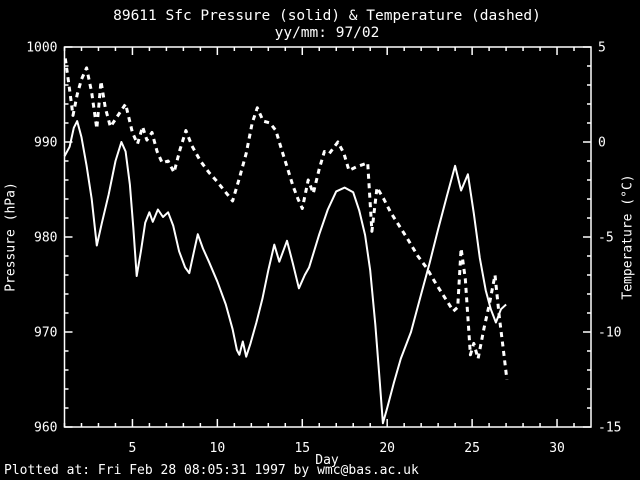 The image size is (640, 480). What do you see at coordinates (45, 143) in the screenshot?
I see `y-left-tick-label: 990` at bounding box center [45, 143].